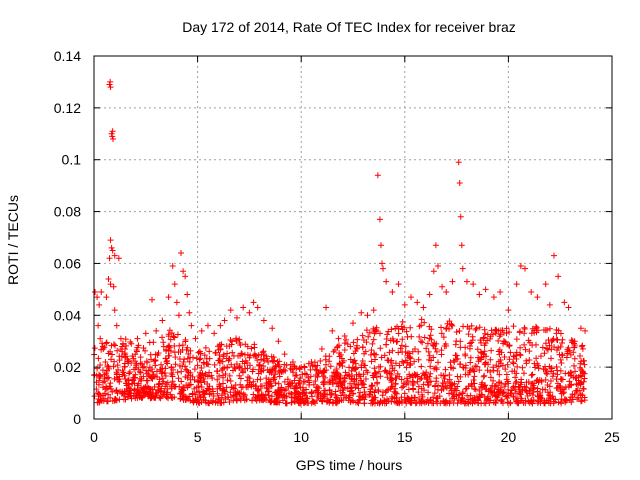  Describe the element at coordinates (67, 56) in the screenshot. I see `y-tick-label: 0.14` at that location.